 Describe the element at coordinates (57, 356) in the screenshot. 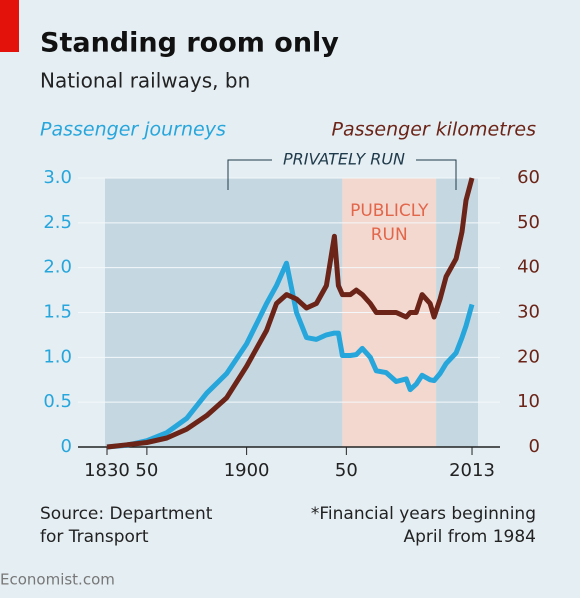

I see `y-tick-label: 1.0` at that location.